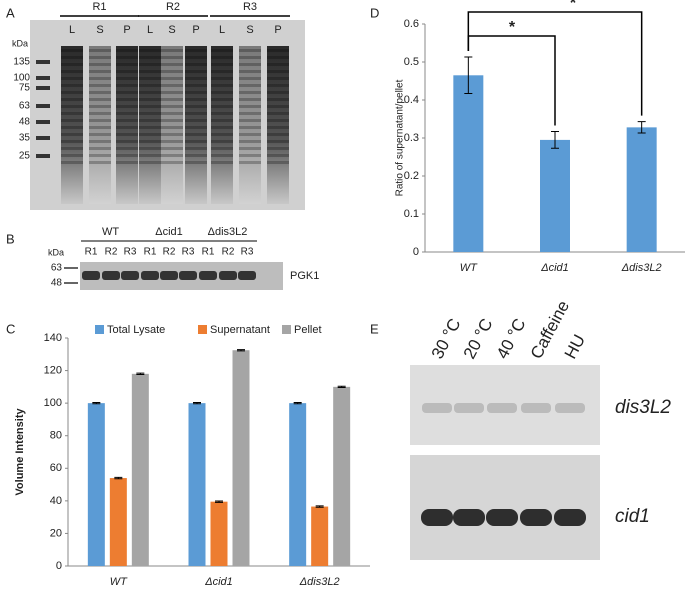 This screenshot has height=592, width=693. What do you see at coordinates (21, 78) in the screenshot?
I see `marker-label: 100` at bounding box center [21, 78].